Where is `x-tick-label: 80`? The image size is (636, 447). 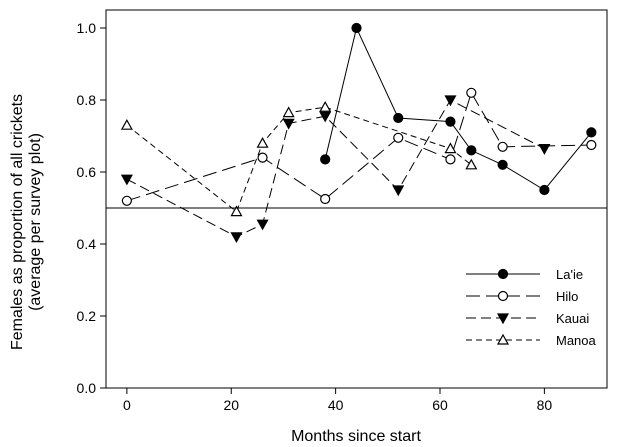 x-tick-label: 80 is located at coordinates (545, 405).